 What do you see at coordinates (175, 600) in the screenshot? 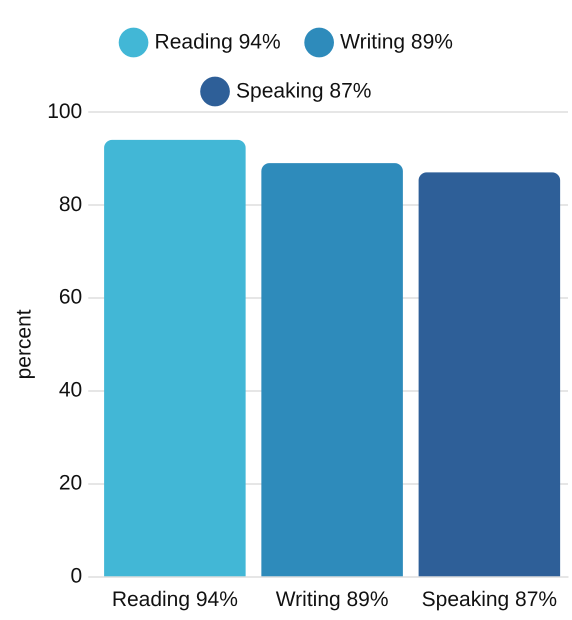
I see `x-tick-label: Reading 94%` at bounding box center [175, 600].